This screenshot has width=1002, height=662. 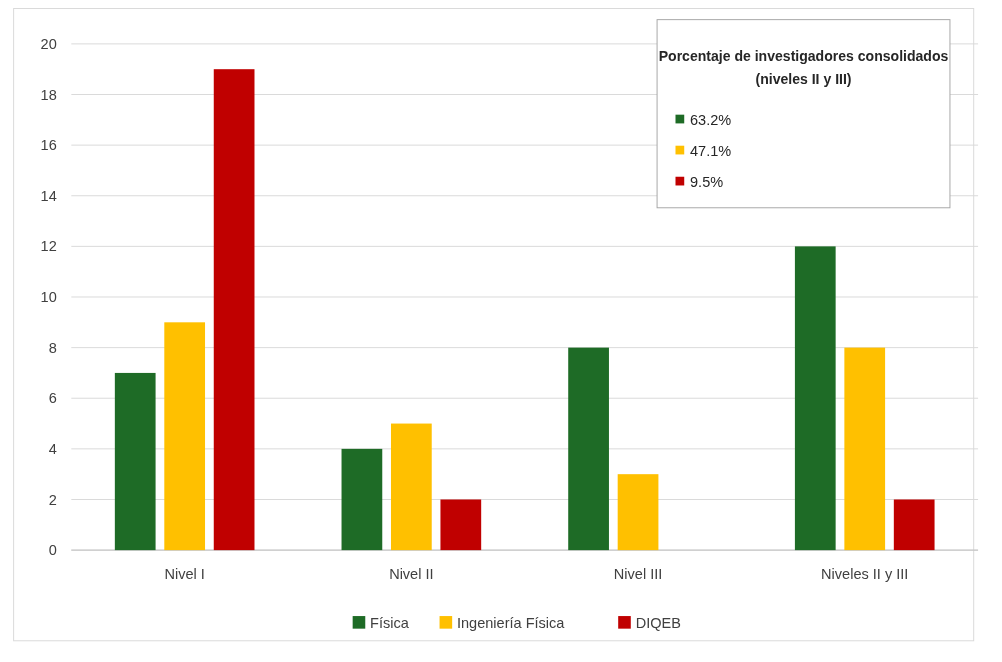 I want to click on legend-label: Física, so click(x=390, y=622).